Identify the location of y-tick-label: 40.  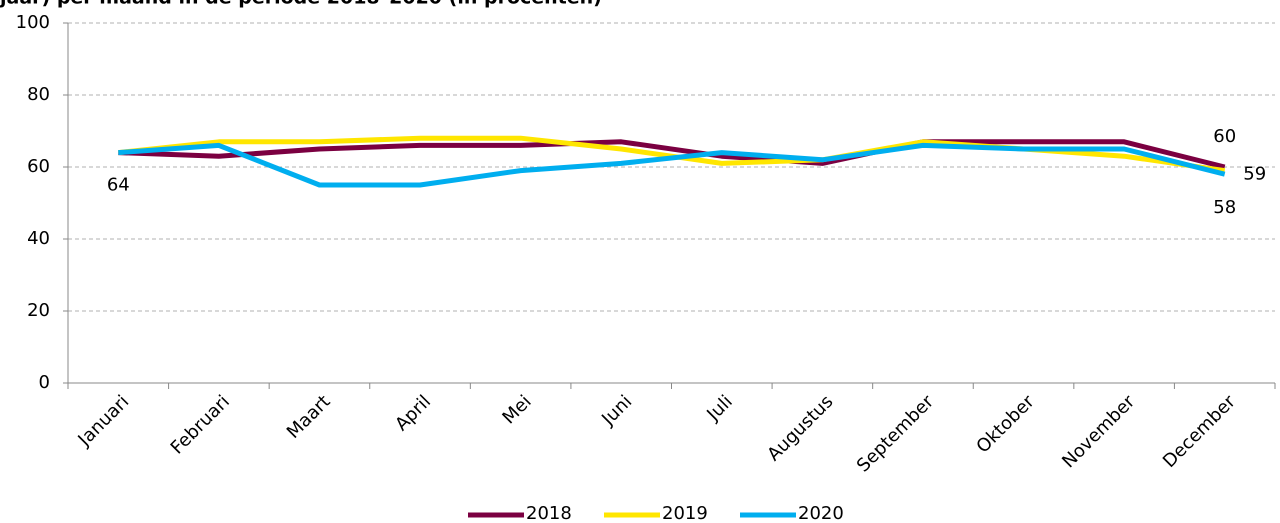
(38, 238).